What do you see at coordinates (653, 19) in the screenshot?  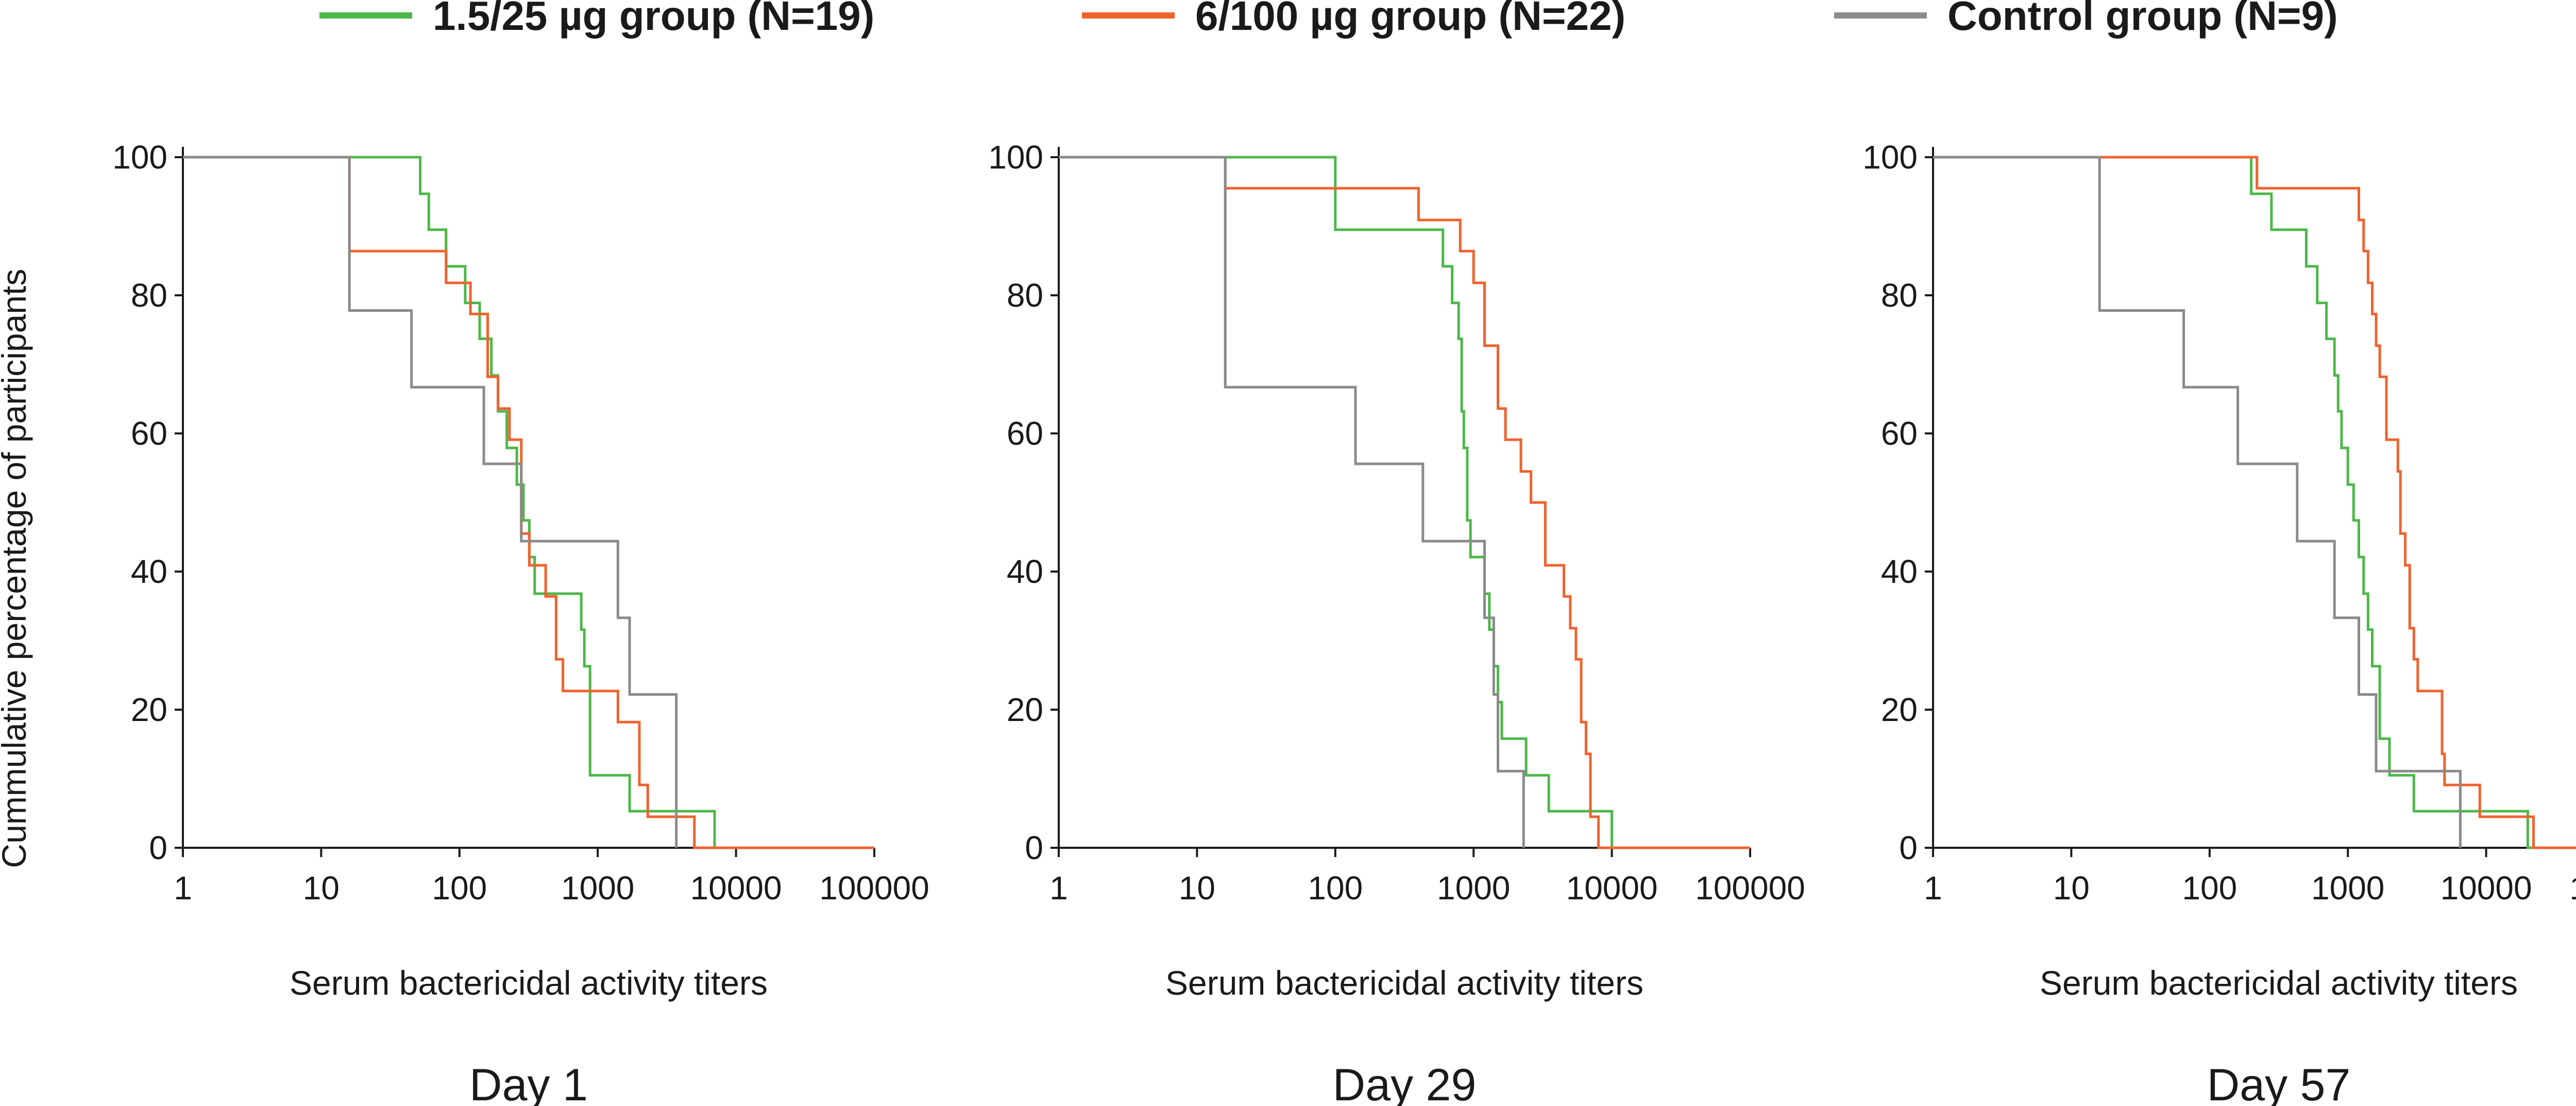 I see `legend-label-1: 1.5/25 µg group (N=19)` at bounding box center [653, 19].